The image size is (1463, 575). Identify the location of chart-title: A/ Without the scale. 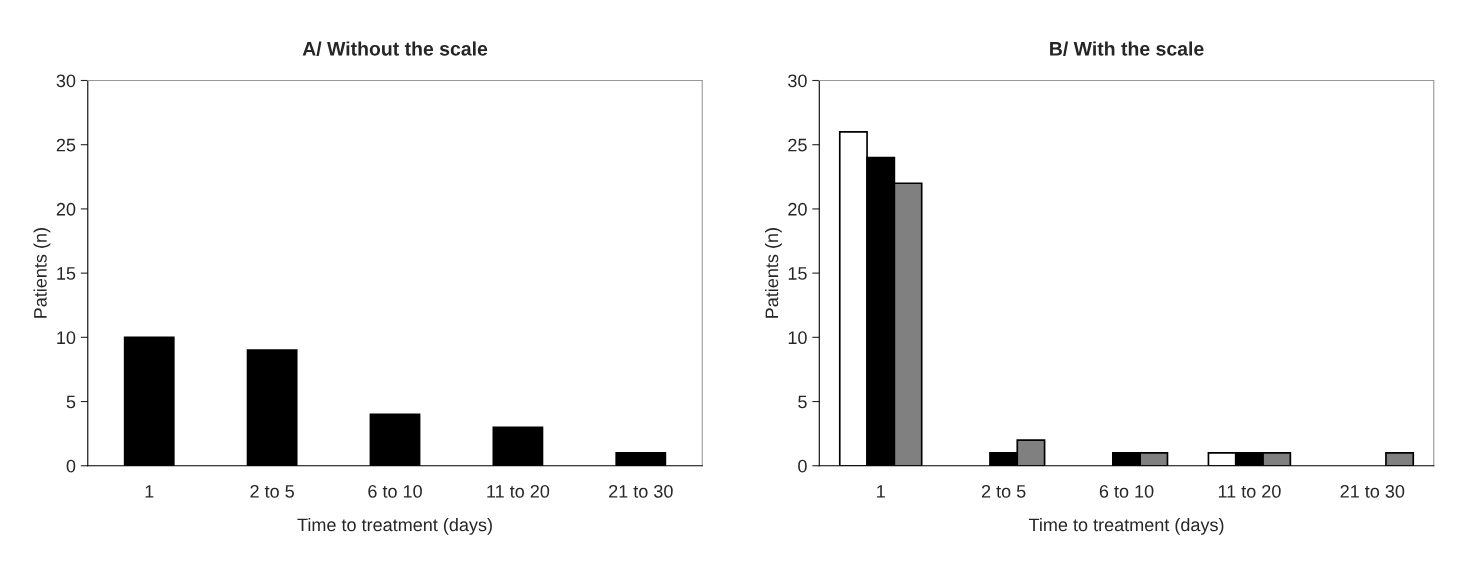
(395, 48).